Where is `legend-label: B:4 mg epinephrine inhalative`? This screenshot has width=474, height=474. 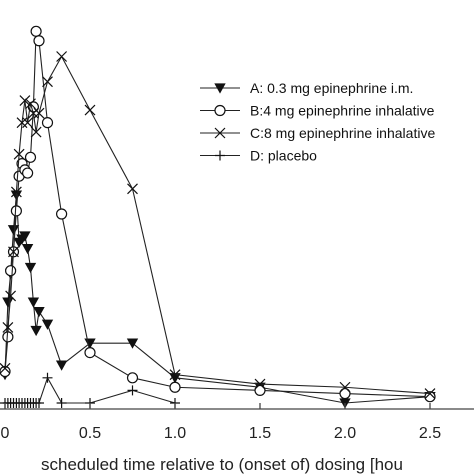
legend-label: B:4 mg epinephrine inhalative is located at coordinates (342, 111).